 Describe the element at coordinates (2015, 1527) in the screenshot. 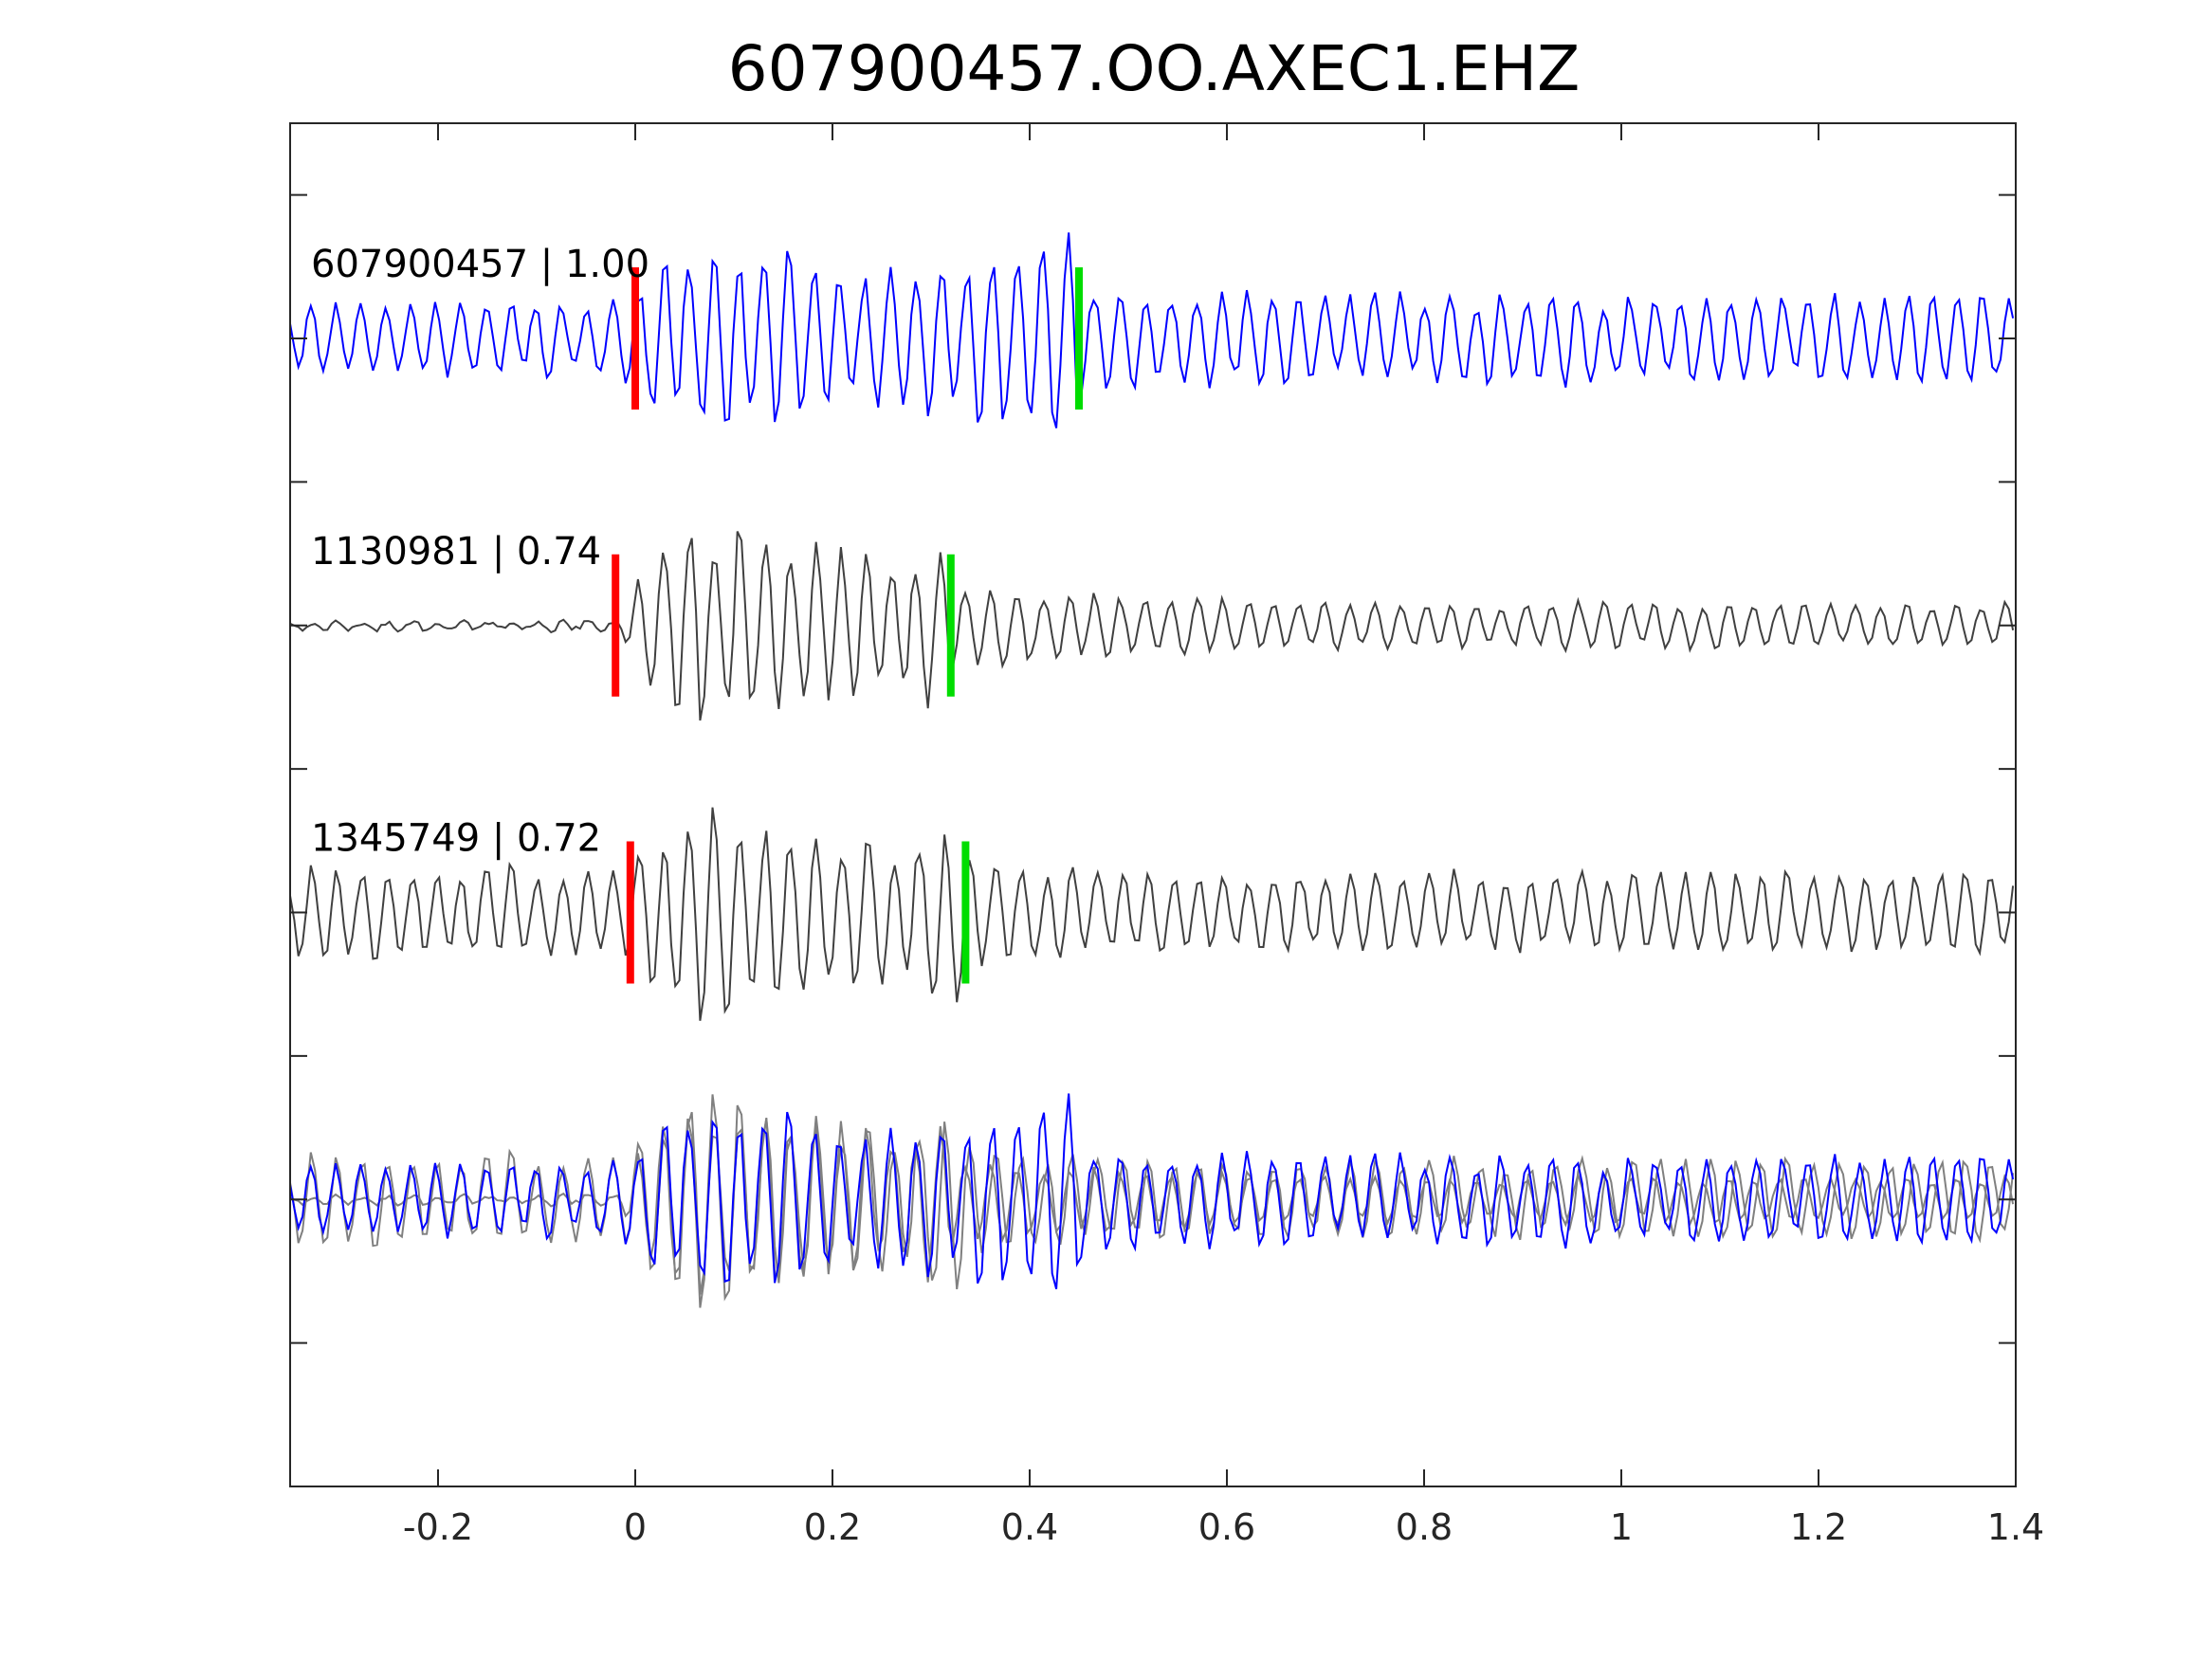

I see `x-tick-label: 1.4` at that location.